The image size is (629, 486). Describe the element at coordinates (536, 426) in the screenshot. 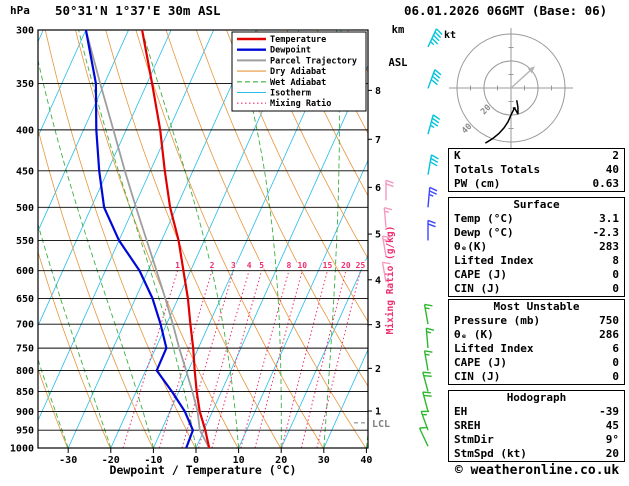

I see `stat-row: SREH 45` at that location.